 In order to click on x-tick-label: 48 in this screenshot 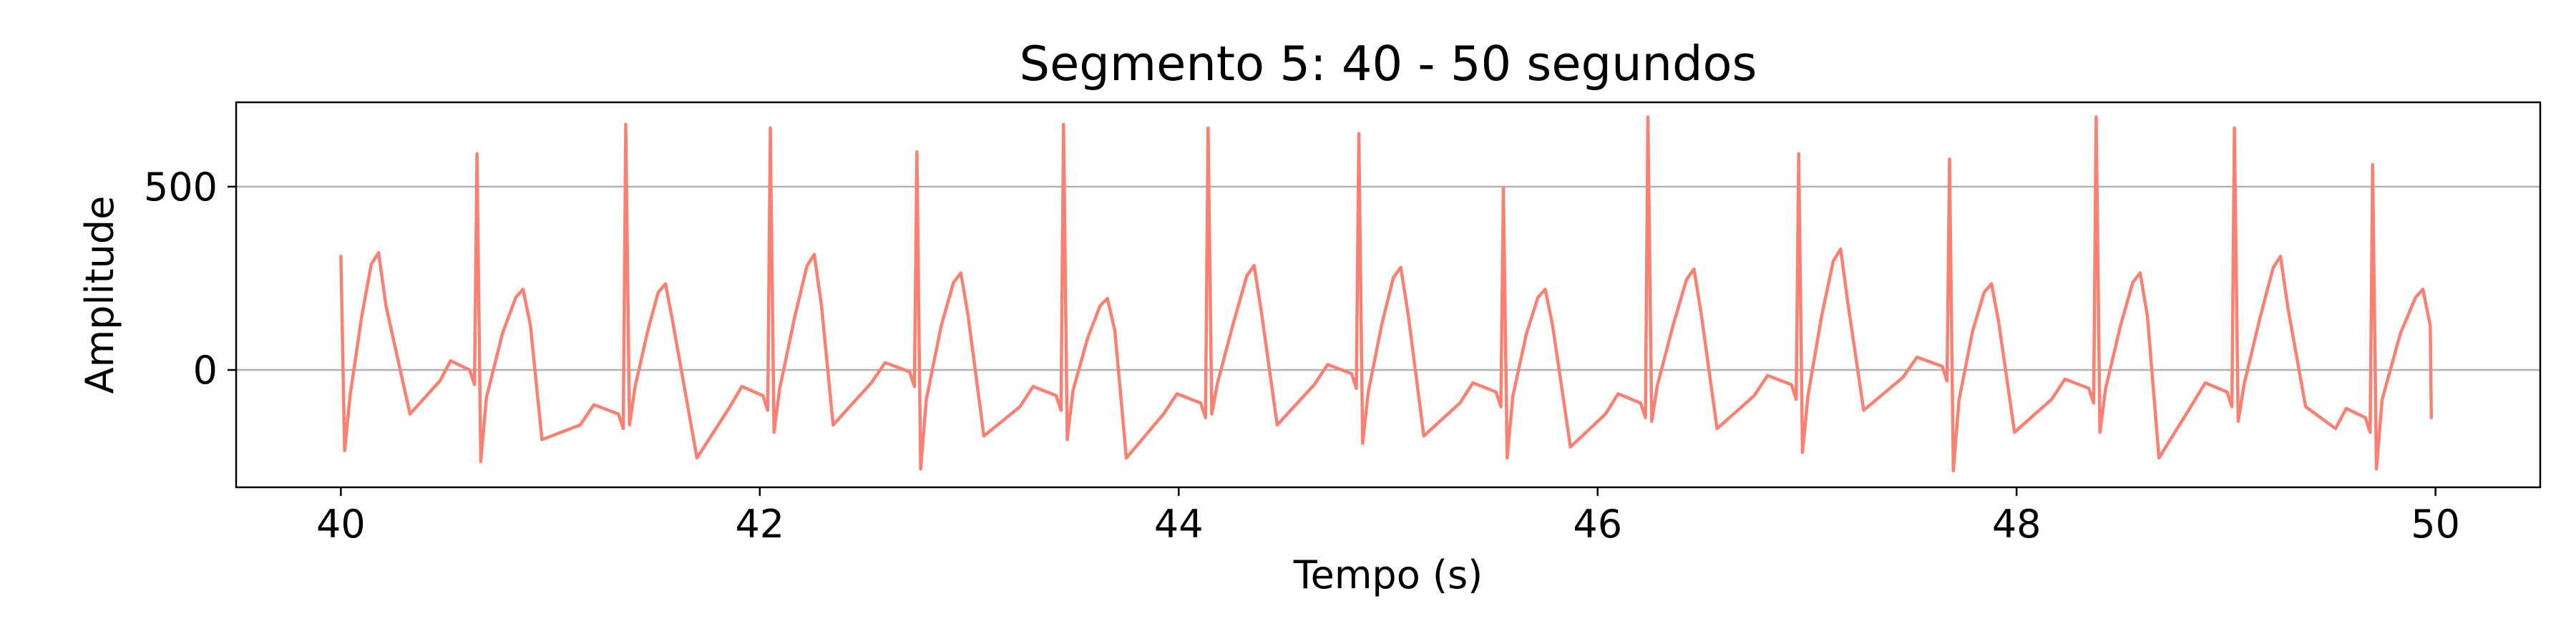, I will do `click(2016, 524)`.